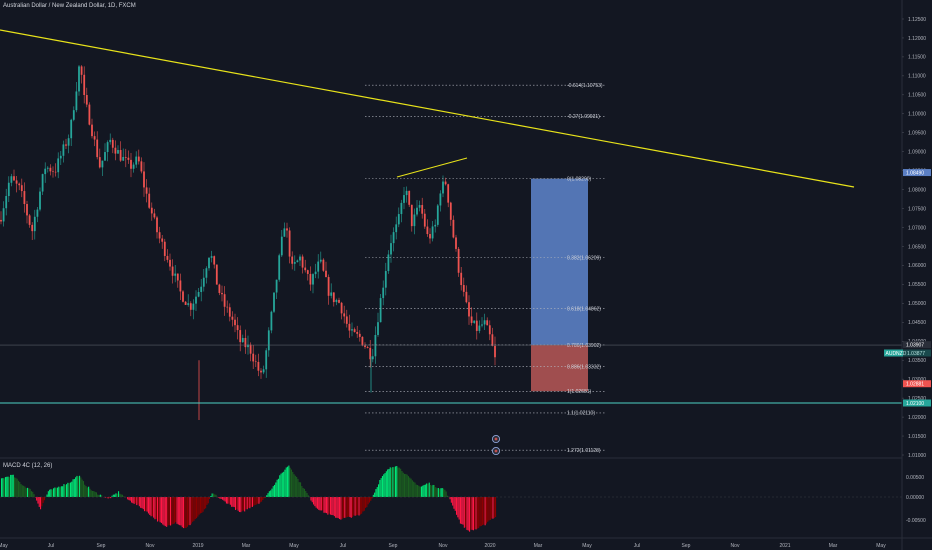 The height and width of the screenshot is (550, 932). Describe the element at coordinates (343, 546) in the screenshot. I see `time-tick-label: Jul` at that location.